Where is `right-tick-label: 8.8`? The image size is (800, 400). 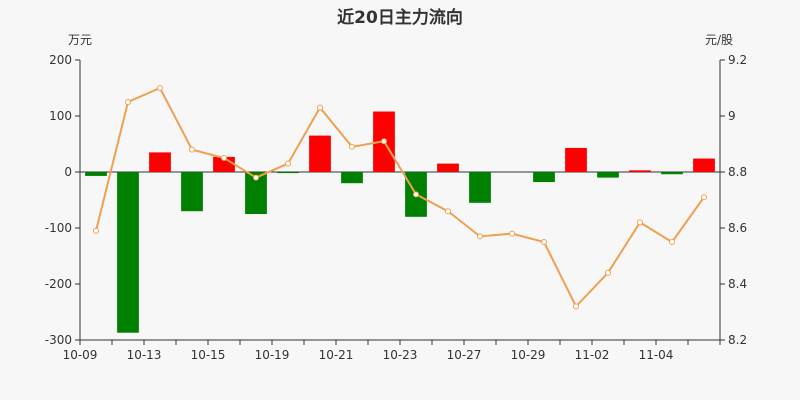 right-tick-label: 8.8 is located at coordinates (737, 172).